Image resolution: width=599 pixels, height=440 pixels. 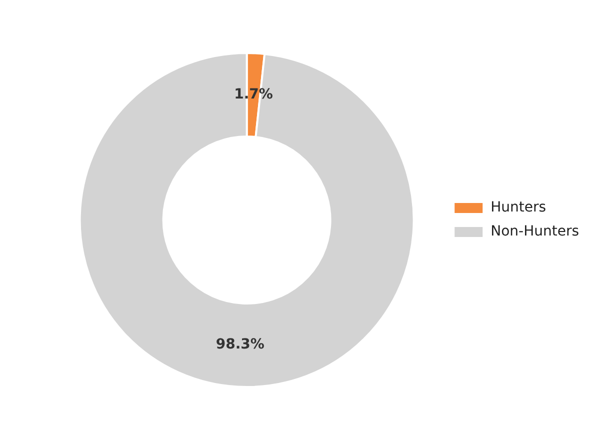 I want to click on legend-label: Non-Hunters, so click(x=534, y=232).